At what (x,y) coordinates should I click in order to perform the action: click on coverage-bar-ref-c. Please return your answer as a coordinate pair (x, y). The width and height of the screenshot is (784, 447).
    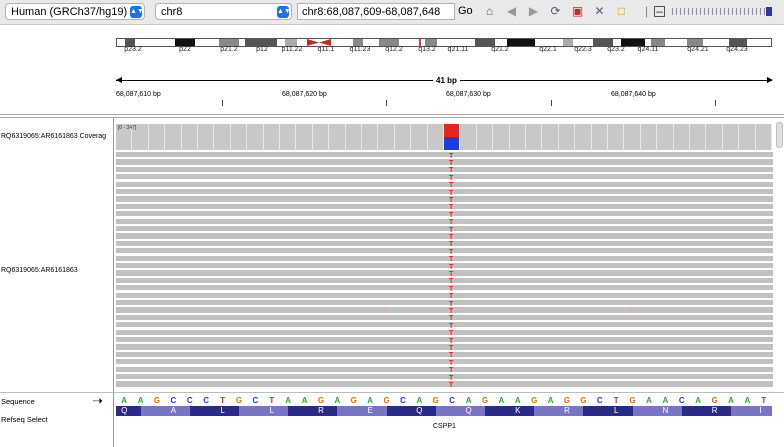
    Looking at the image, I should click on (452, 143).